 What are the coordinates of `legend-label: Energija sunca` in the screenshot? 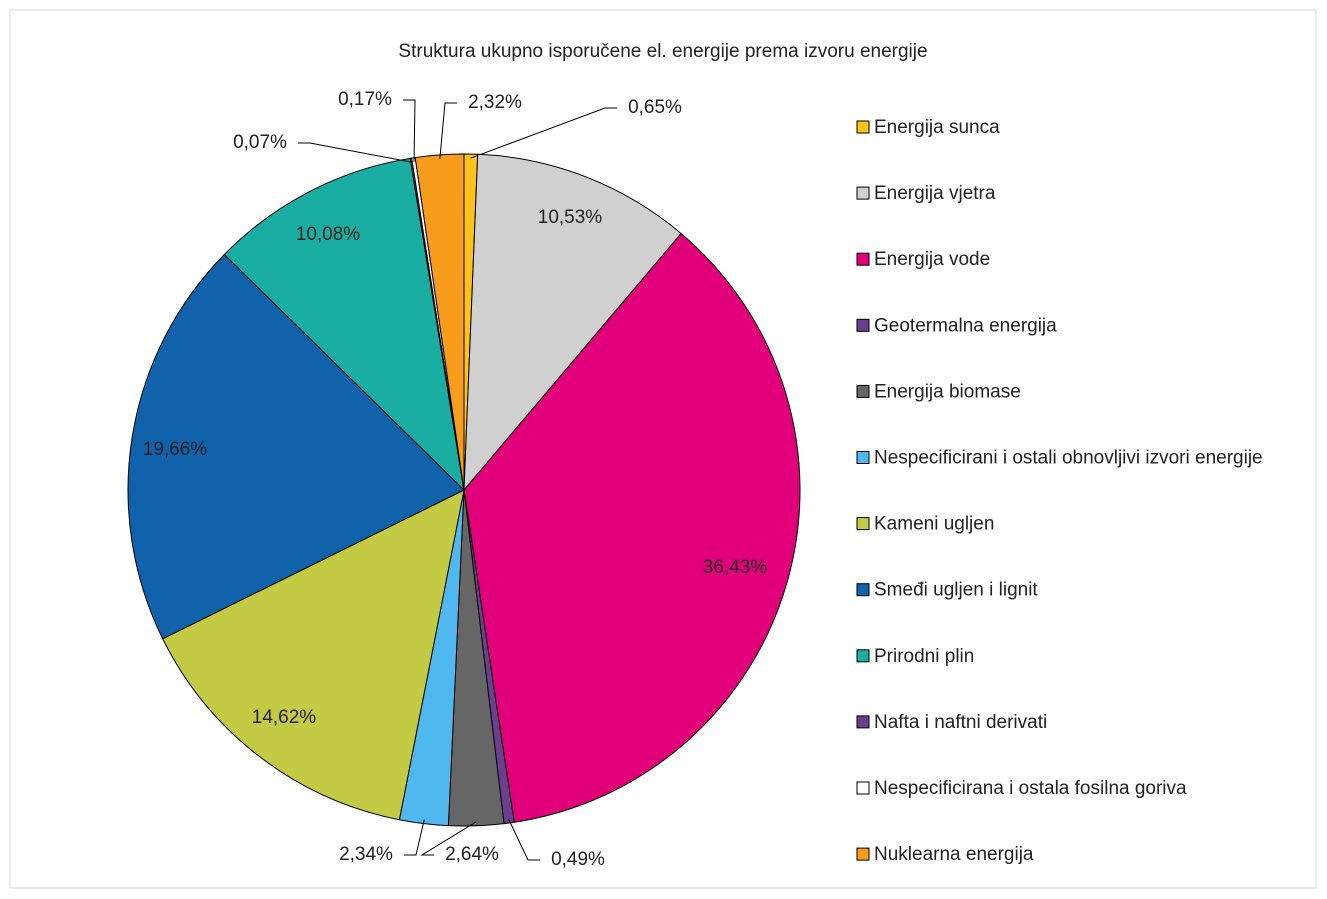 It's located at (937, 127).